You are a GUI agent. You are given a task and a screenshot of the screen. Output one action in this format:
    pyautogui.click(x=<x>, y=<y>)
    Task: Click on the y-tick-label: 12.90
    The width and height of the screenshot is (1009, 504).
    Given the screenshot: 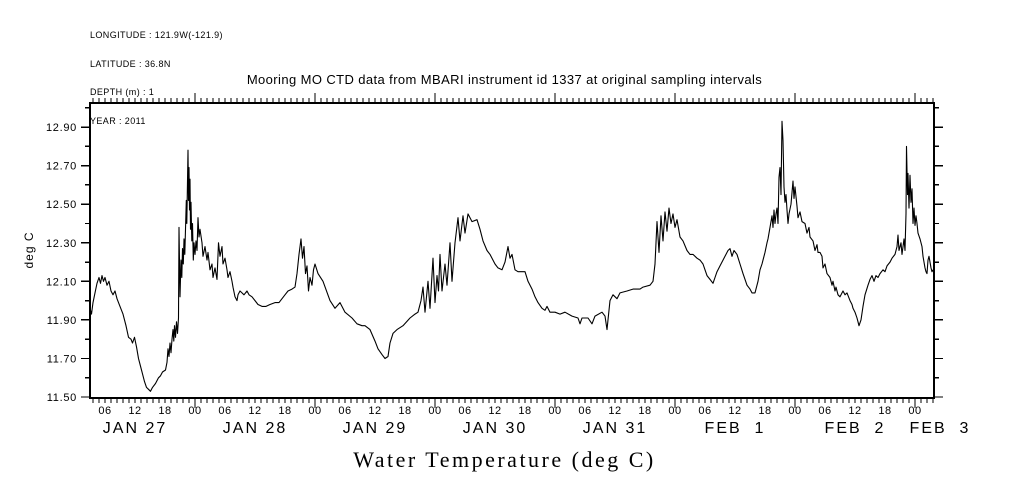 What is the action you would take?
    pyautogui.click(x=61, y=128)
    